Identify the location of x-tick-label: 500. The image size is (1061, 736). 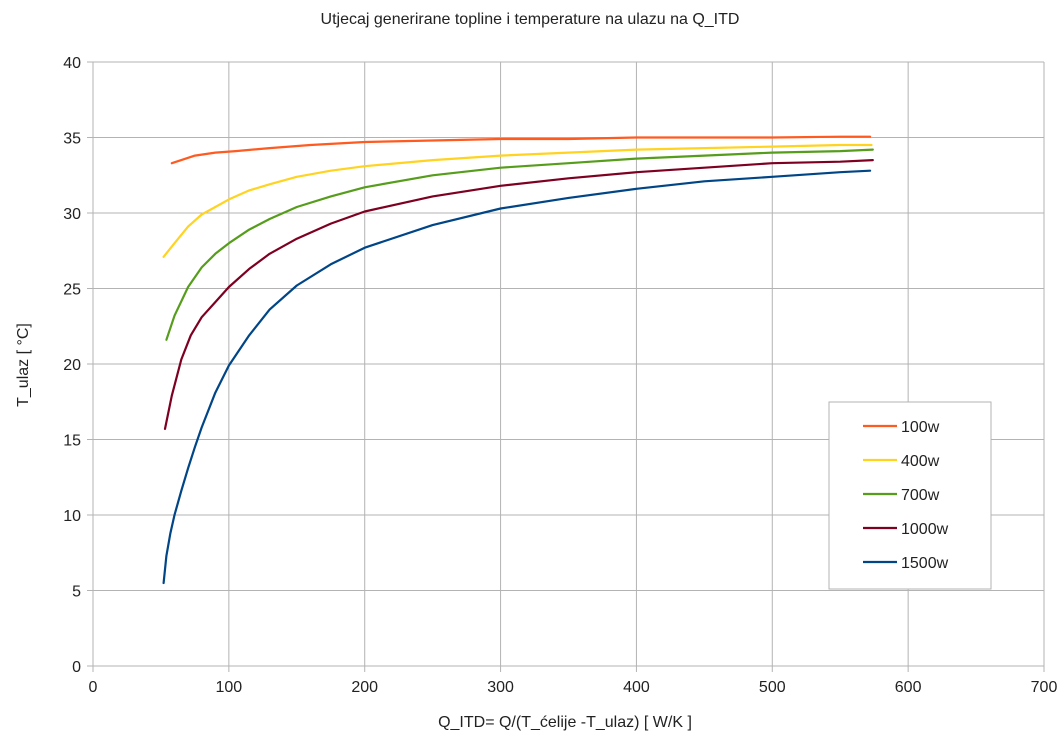
(772, 687).